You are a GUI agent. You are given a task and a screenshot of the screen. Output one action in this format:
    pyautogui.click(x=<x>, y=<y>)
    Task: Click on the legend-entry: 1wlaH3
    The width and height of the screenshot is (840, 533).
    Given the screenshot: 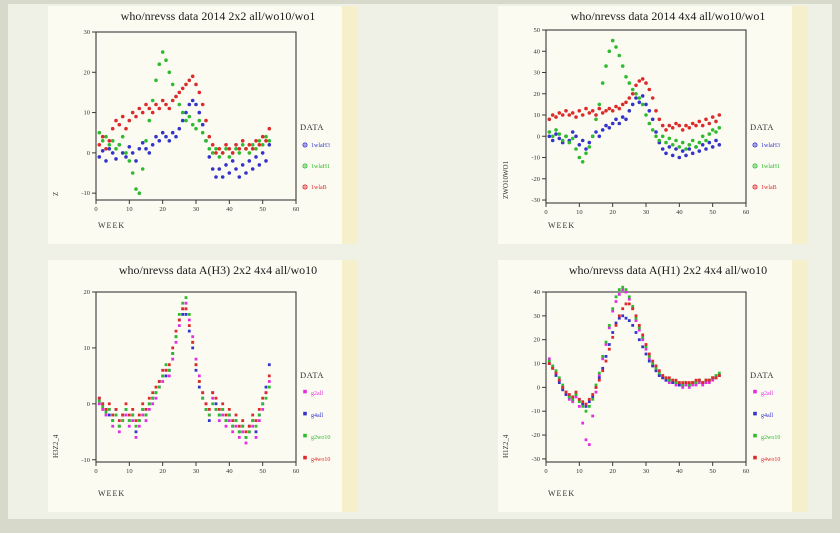 What is the action you would take?
    pyautogui.click(x=770, y=146)
    